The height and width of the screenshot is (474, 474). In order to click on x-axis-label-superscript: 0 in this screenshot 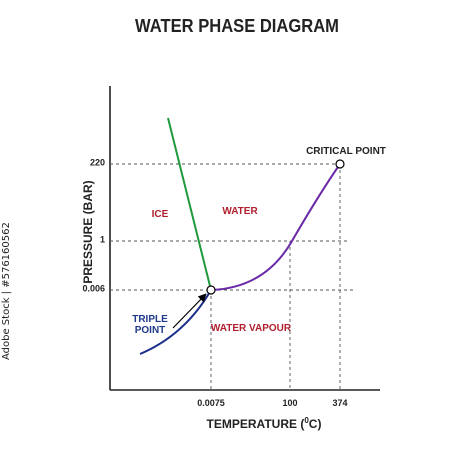, I will do `click(306, 420)`.